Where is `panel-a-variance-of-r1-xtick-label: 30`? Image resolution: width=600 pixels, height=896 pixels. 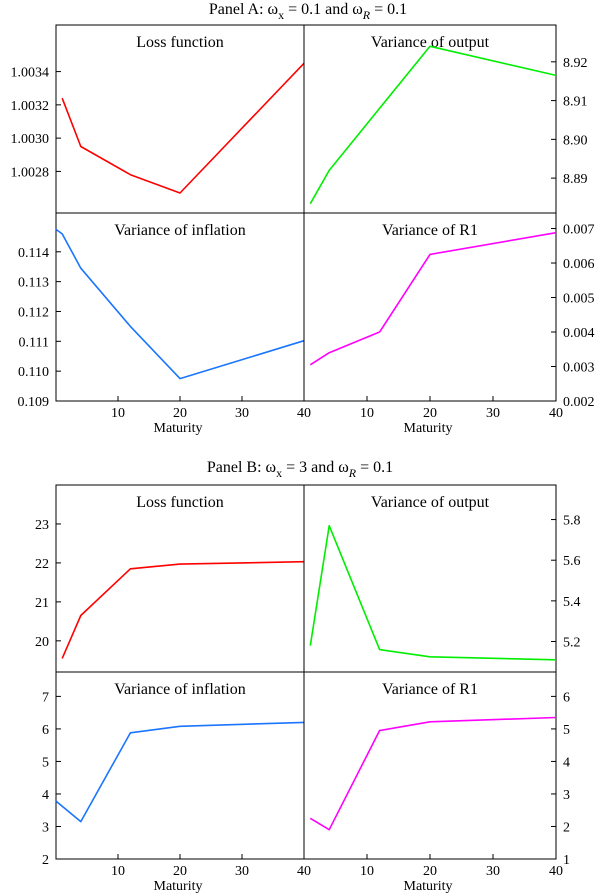
panel-a-variance-of-r1-xtick-label: 30 is located at coordinates (493, 413).